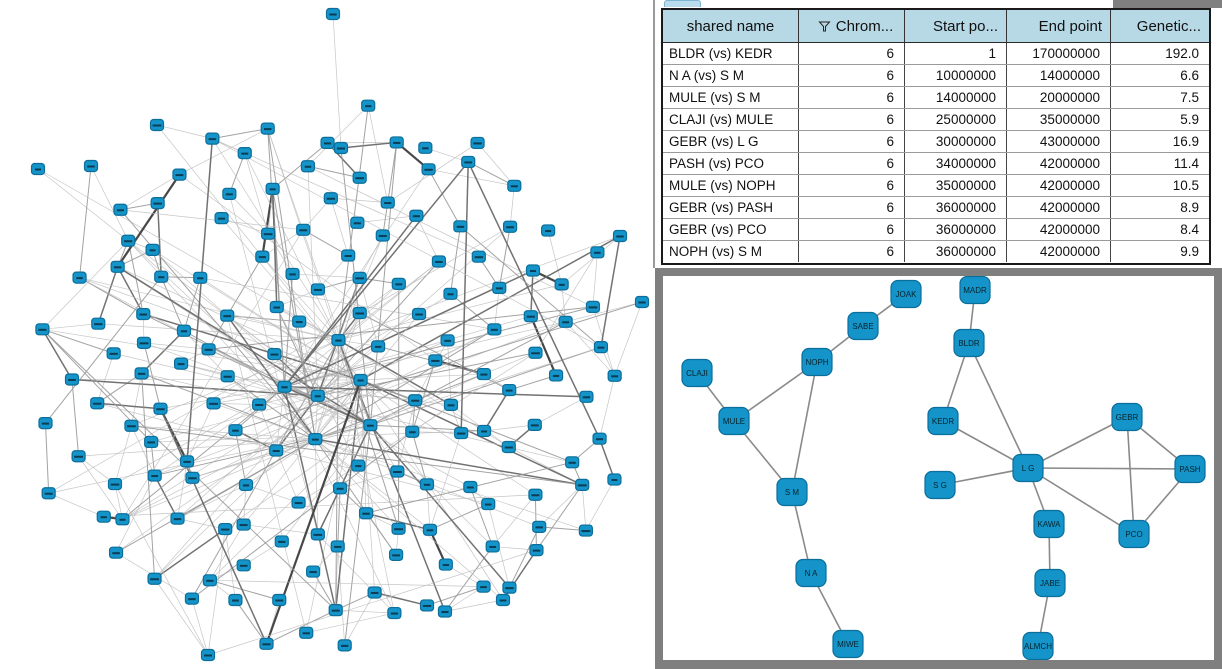 Image resolution: width=1222 pixels, height=669 pixels. What do you see at coordinates (731, 97) in the screenshot?
I see `table-cell: MULE (vs) S M` at bounding box center [731, 97].